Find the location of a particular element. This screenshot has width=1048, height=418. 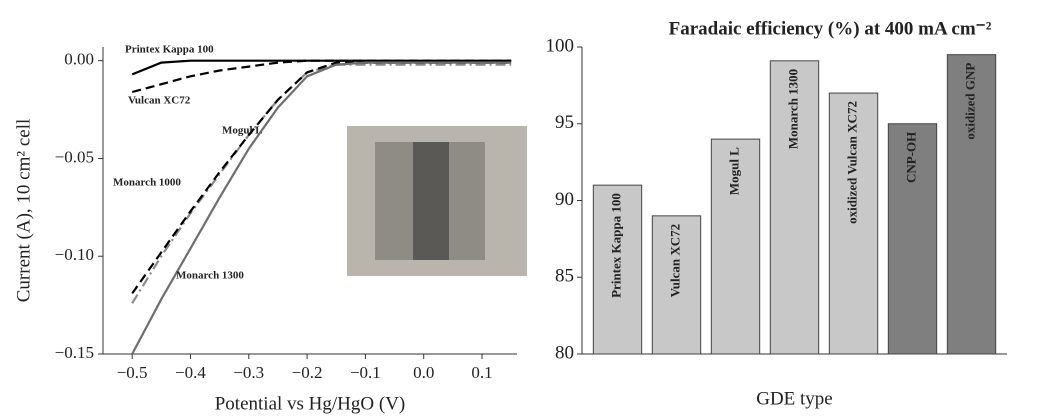

y-axis-label: Current (A), 10 cm² cell is located at coordinates (23, 211).